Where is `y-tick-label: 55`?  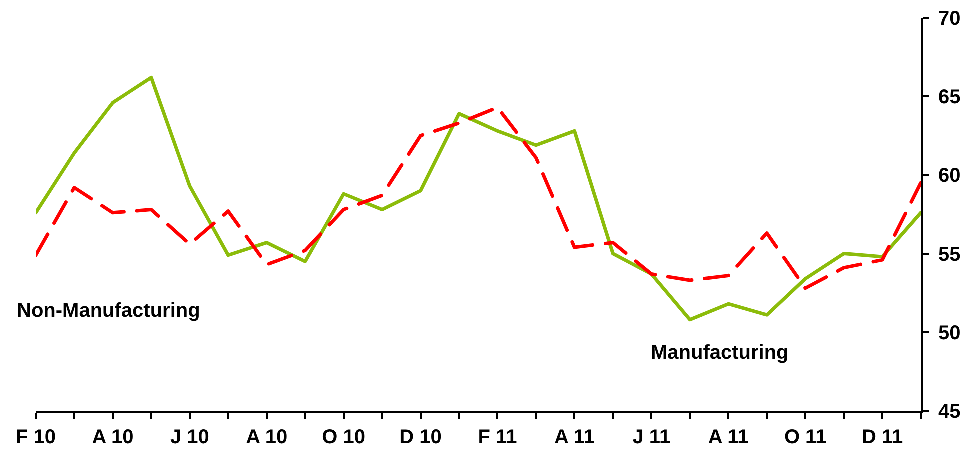 y-tick-label: 55 is located at coordinates (949, 255).